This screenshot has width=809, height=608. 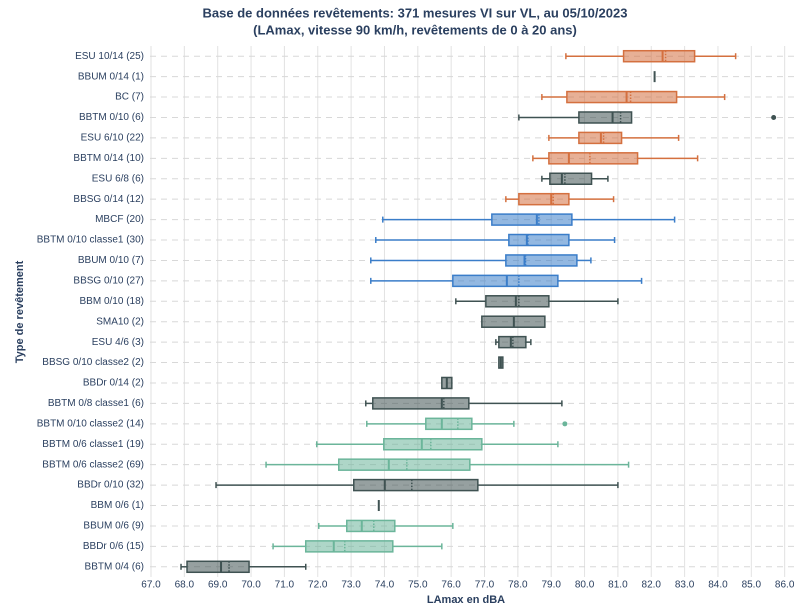 I want to click on x-tick-label: 78.0, so click(x=518, y=585).